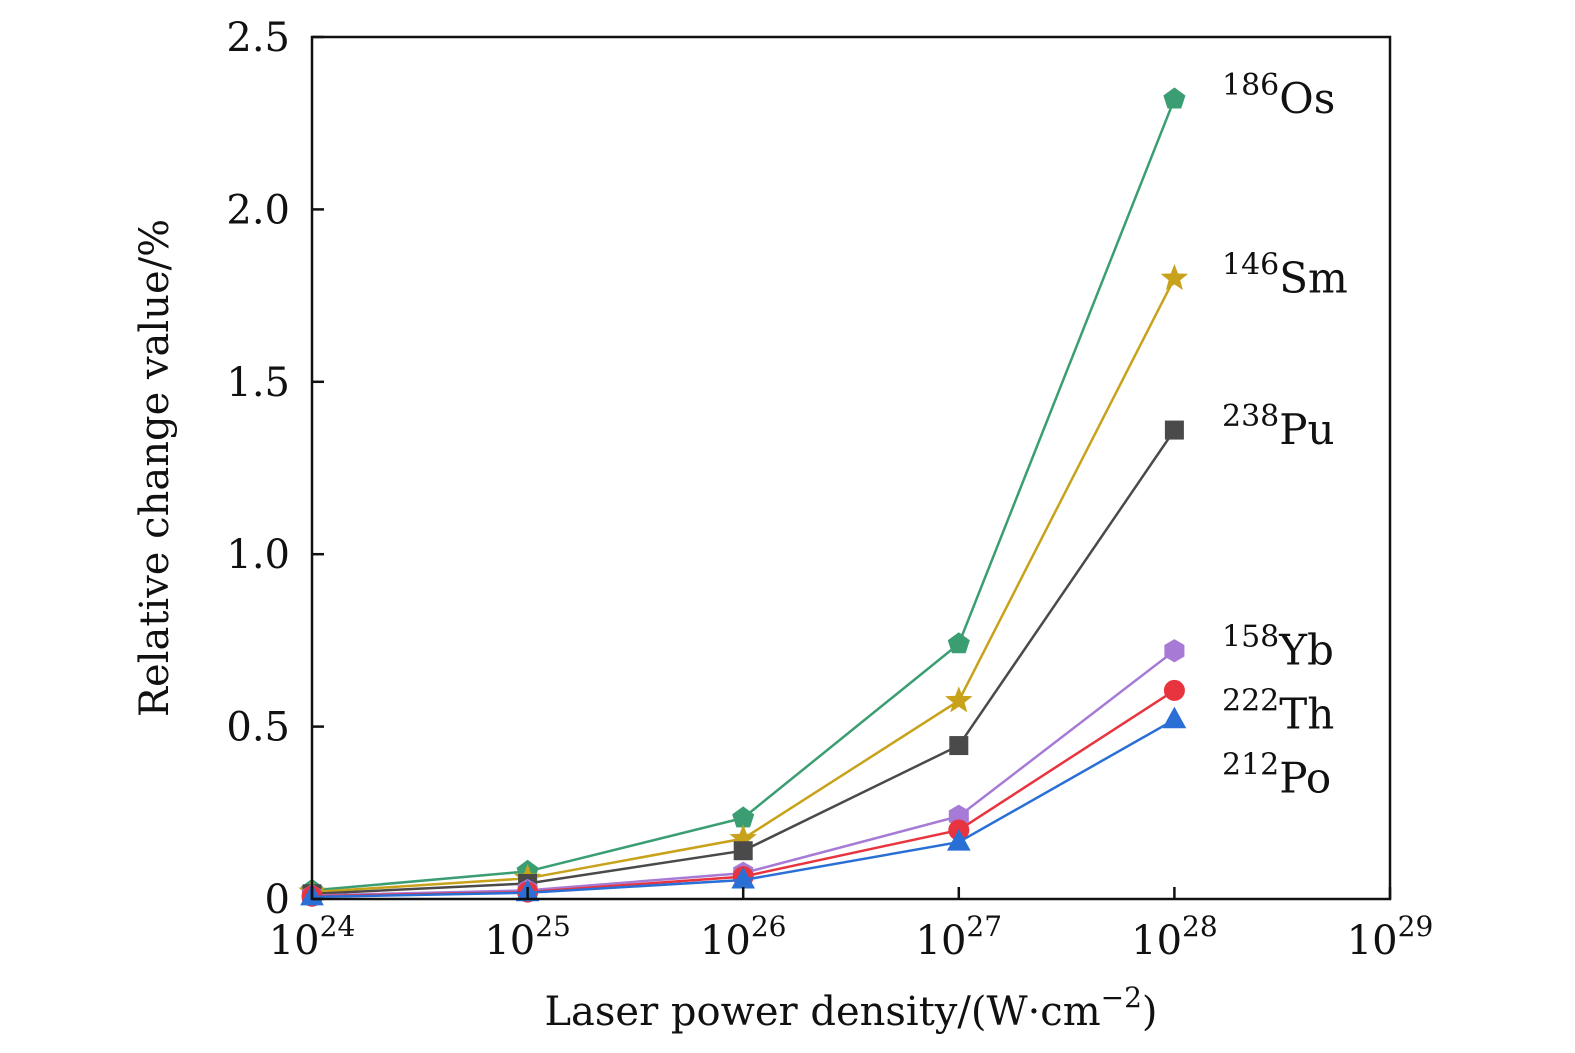  Describe the element at coordinates (258, 38) in the screenshot. I see `y-tick-label: 2.5` at that location.